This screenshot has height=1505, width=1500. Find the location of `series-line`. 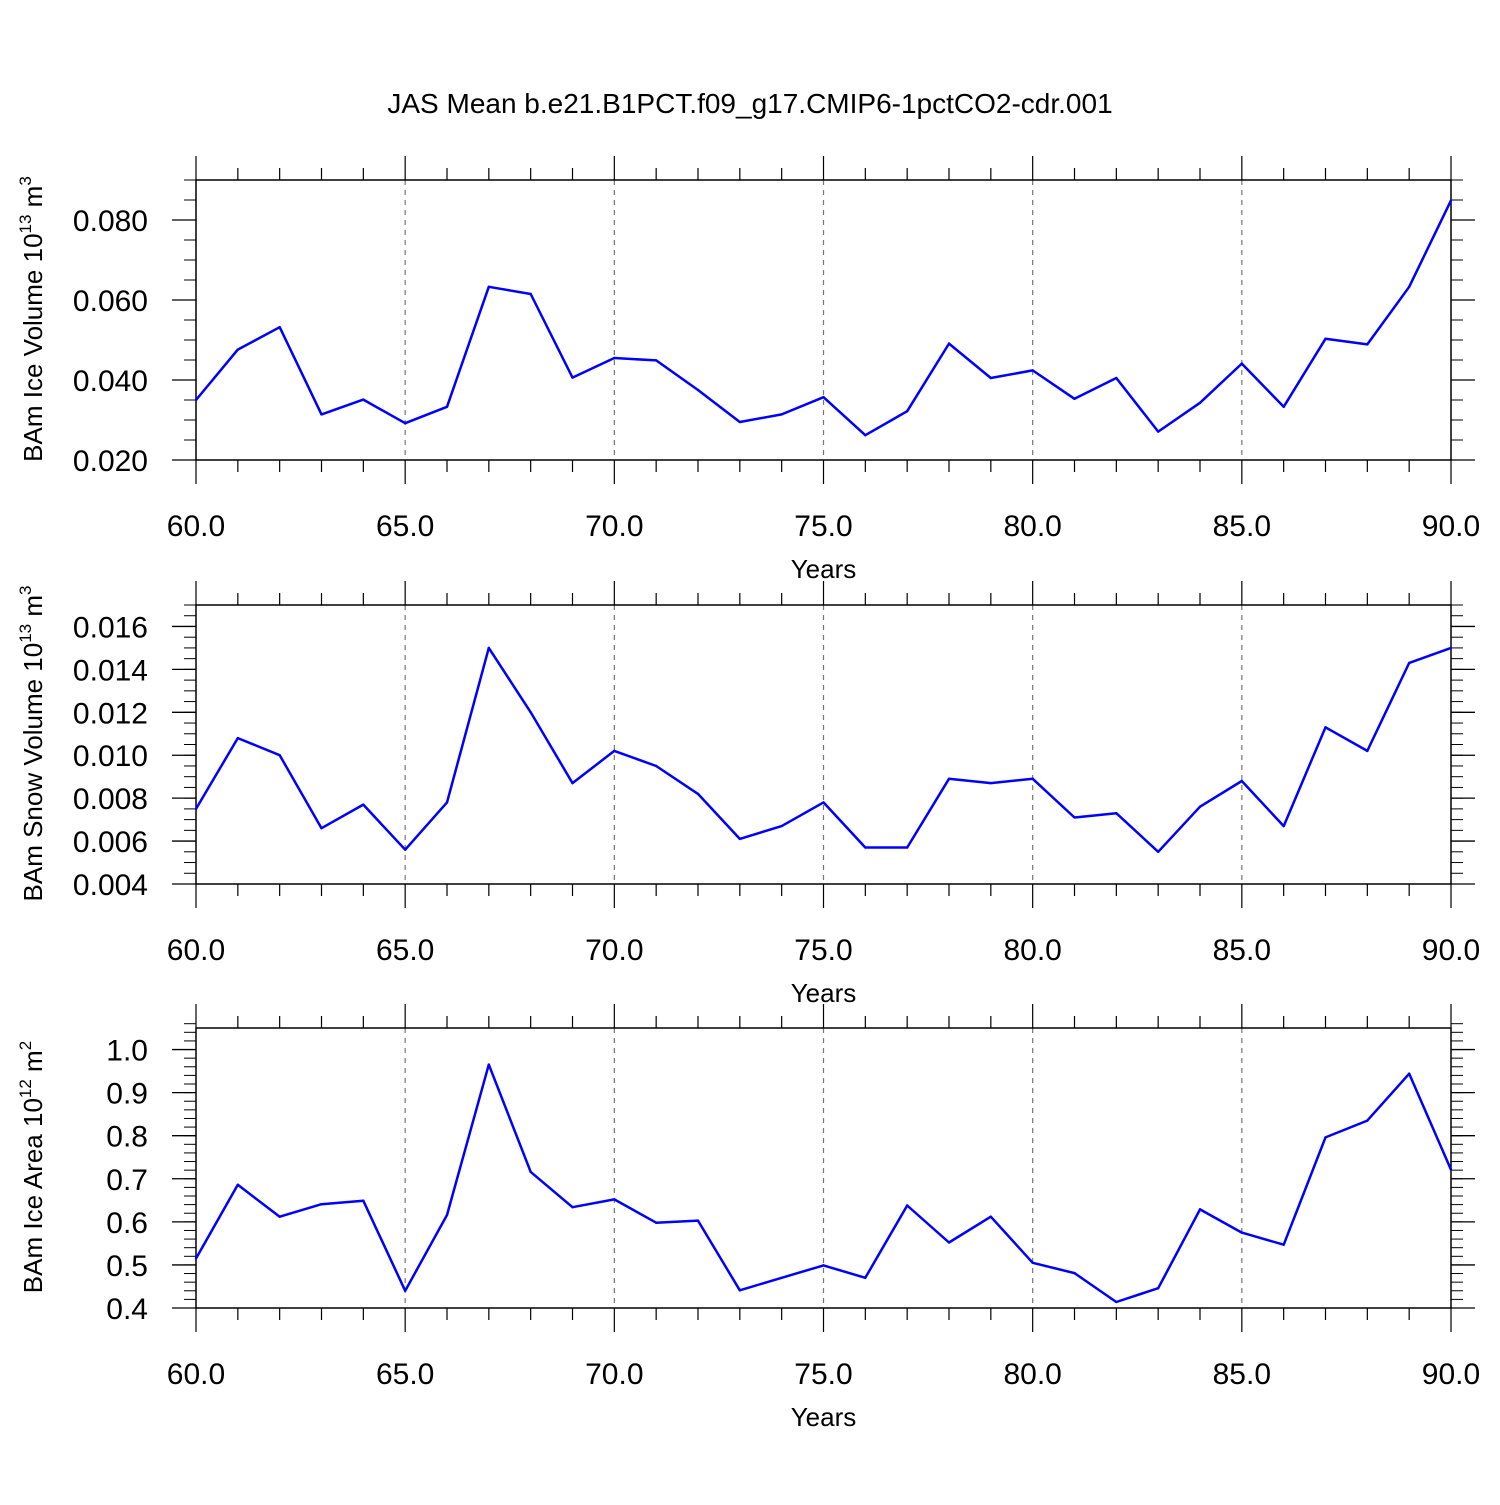

series-line is located at coordinates (824, 318).